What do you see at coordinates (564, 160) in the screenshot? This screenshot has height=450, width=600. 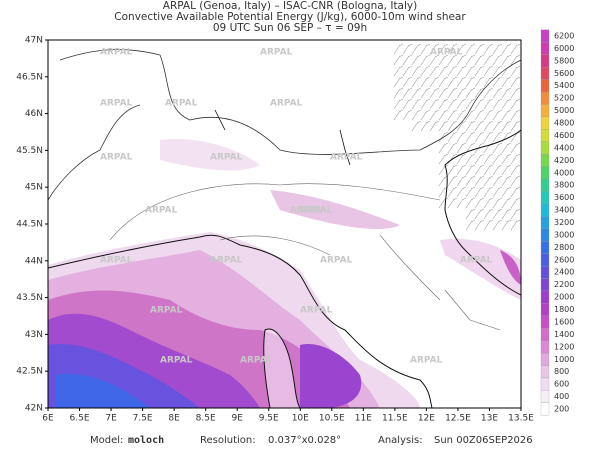 I see `colorbar-label: 4200` at bounding box center [564, 160].